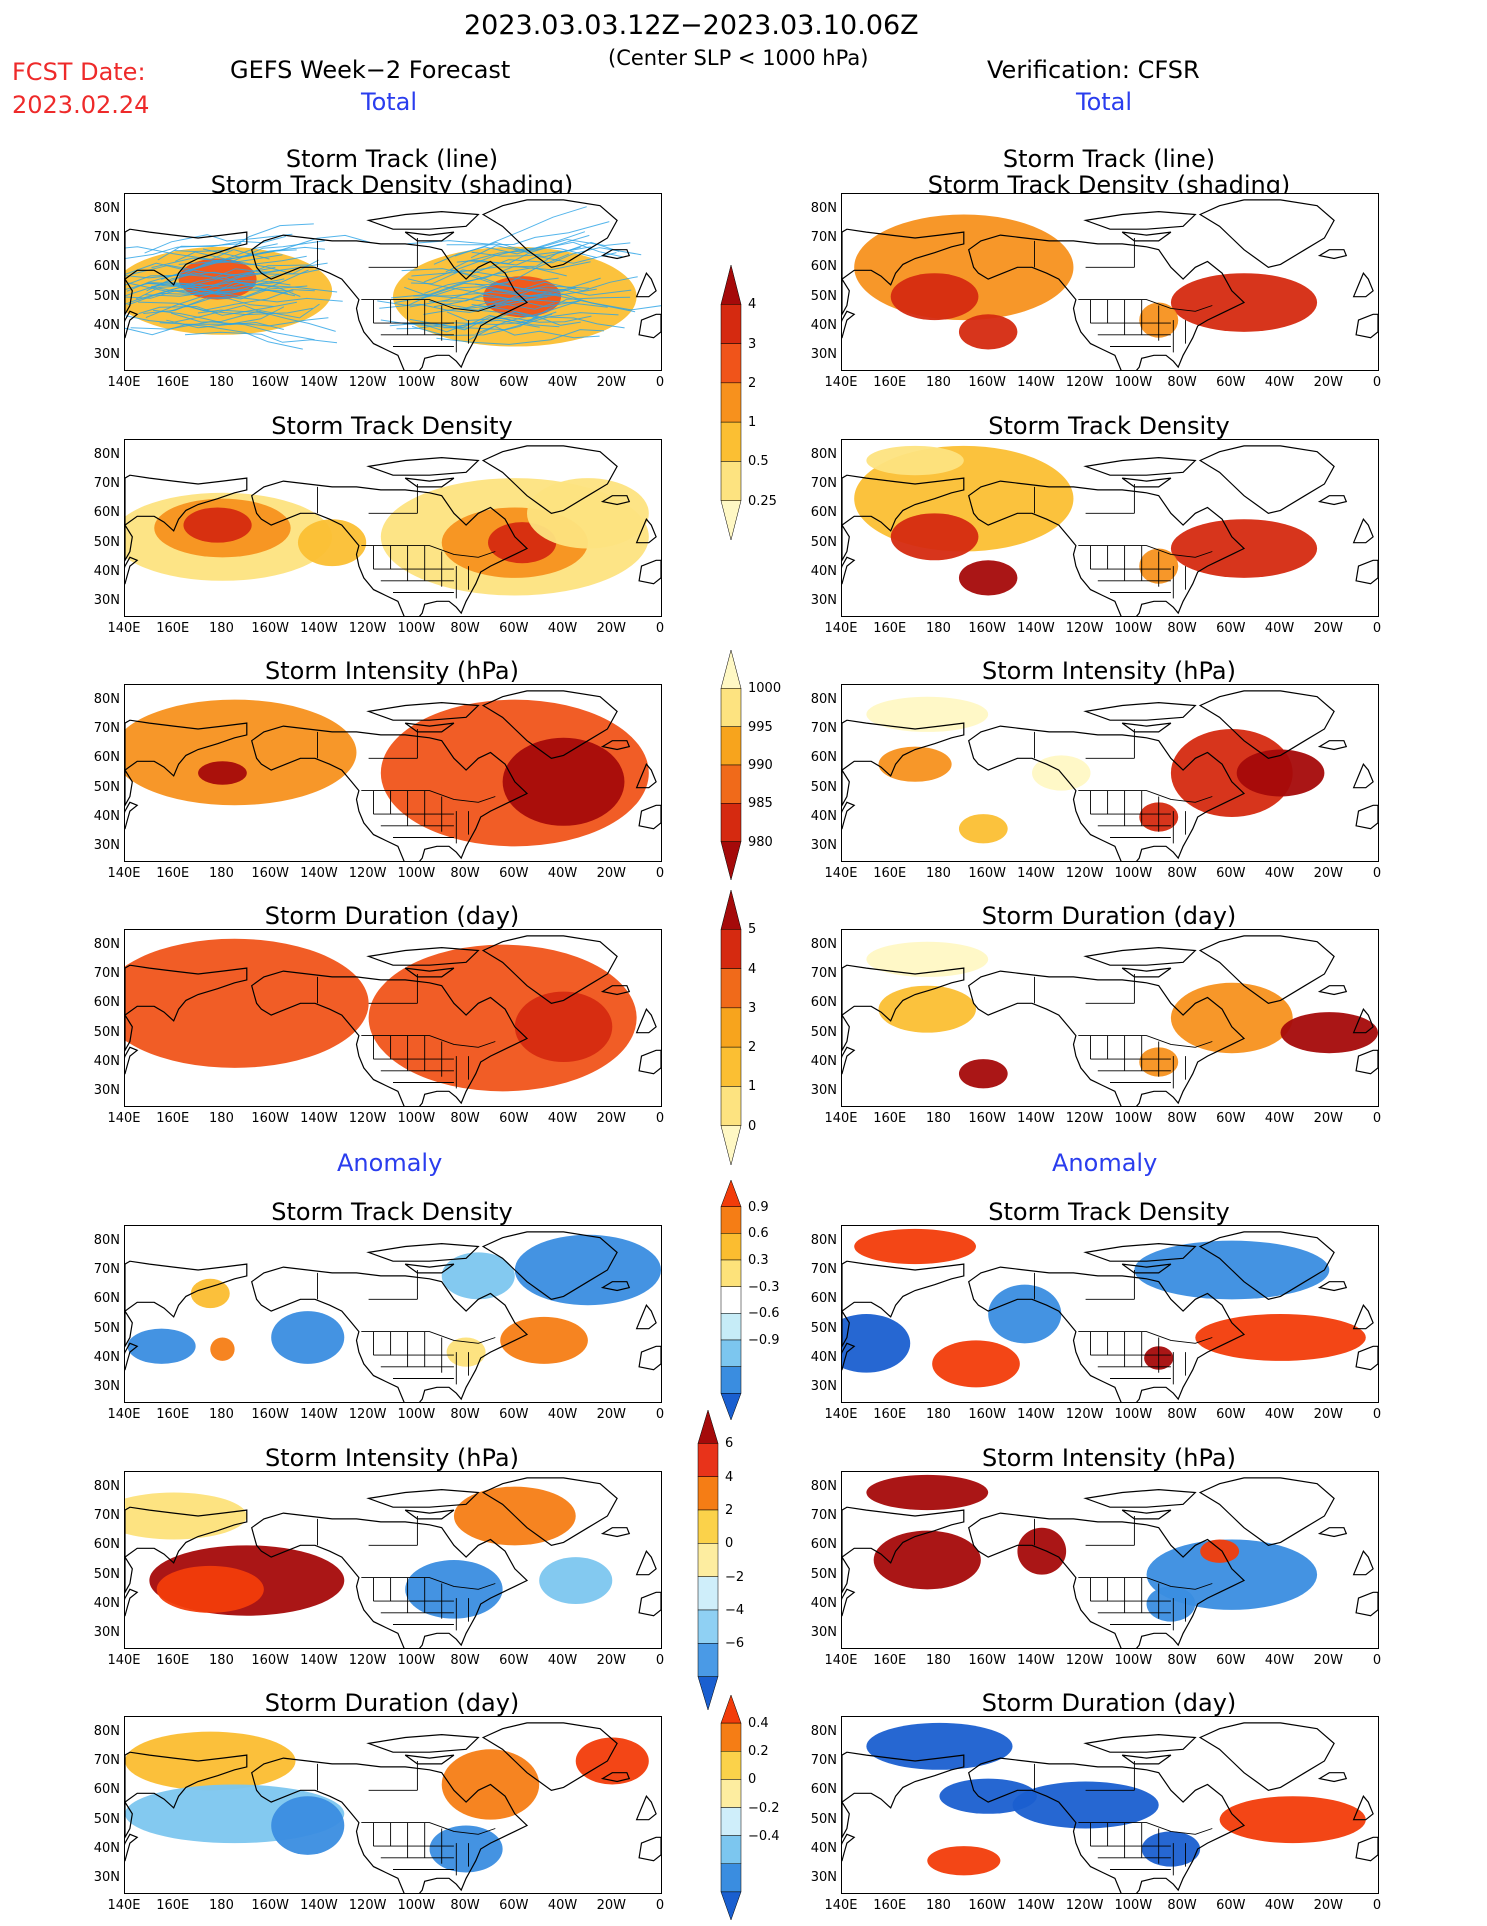 The width and height of the screenshot is (1487, 1926). I want to click on colorbar-tip, so click(731, 284).